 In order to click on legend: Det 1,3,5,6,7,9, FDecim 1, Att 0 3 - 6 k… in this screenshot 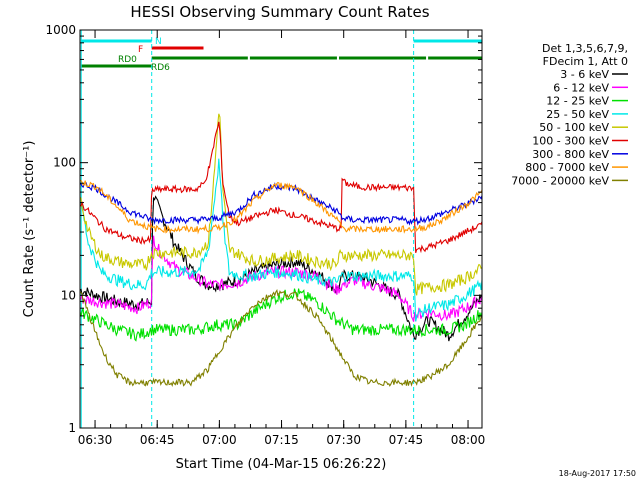, I will do `click(569, 114)`.